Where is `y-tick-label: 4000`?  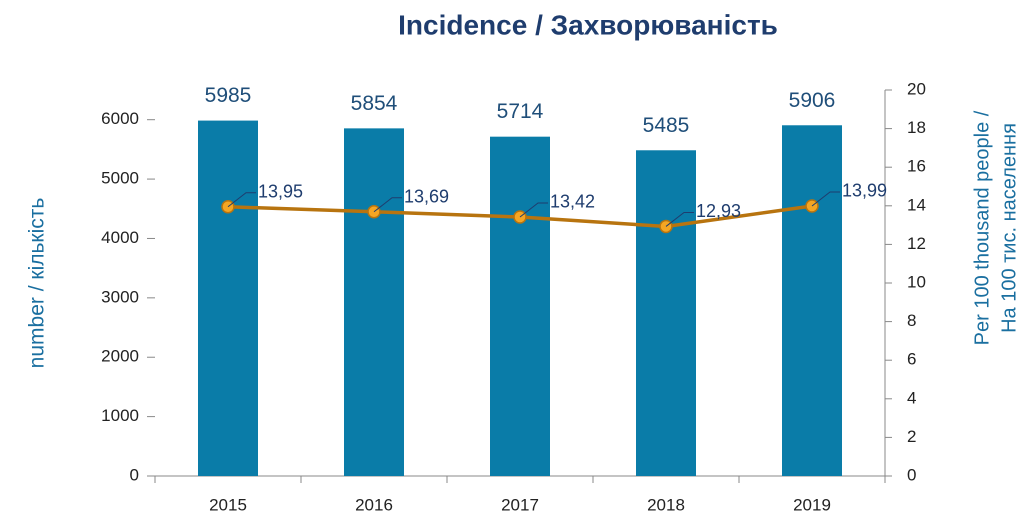
y-tick-label: 4000 is located at coordinates (120, 237).